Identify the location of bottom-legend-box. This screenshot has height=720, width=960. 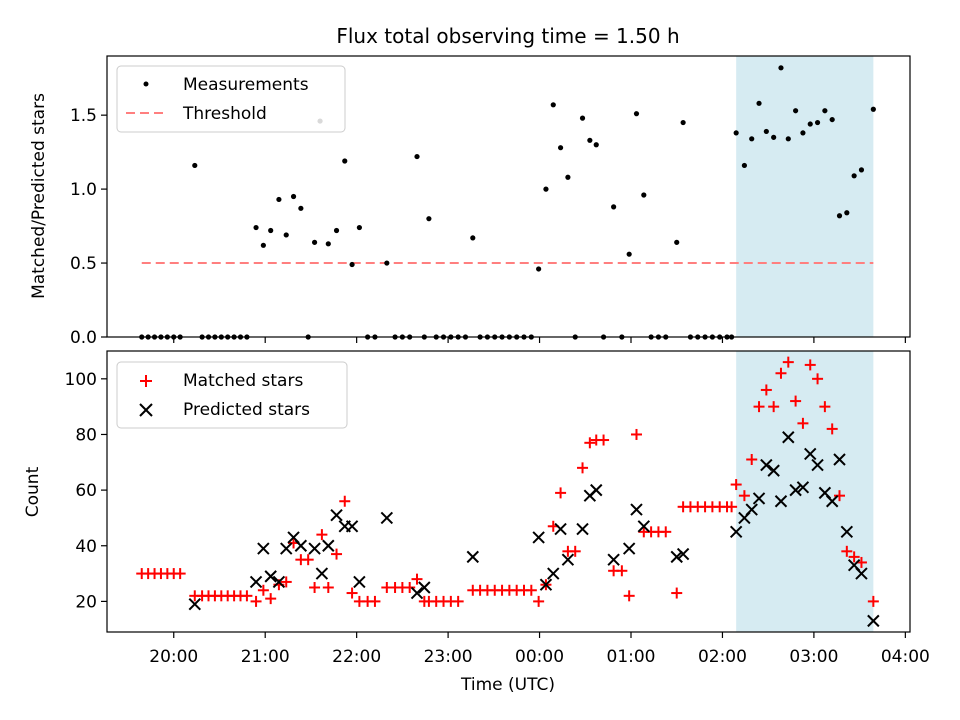
(232, 395).